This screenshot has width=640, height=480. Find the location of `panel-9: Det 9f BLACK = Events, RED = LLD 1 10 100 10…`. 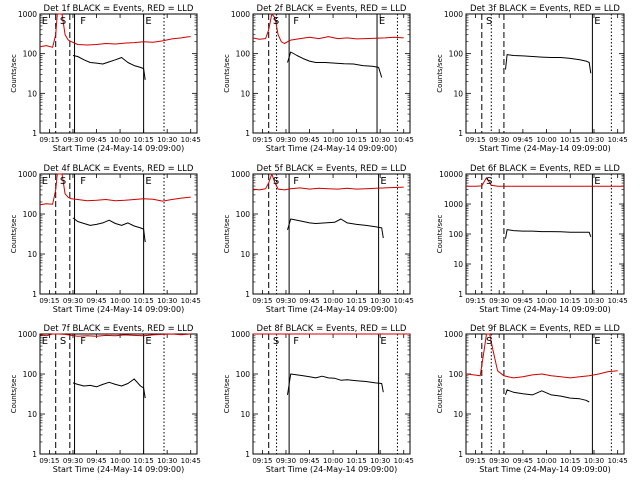

panel-9: Det 9f BLACK = Events, RED = LLD 1 10 100 10… is located at coordinates (532, 399).